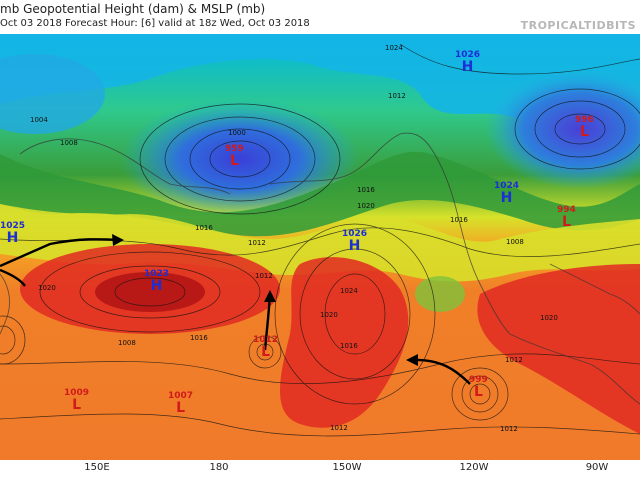 The image size is (640, 480). Describe the element at coordinates (133, 9) in the screenshot. I see `chart-title: mb Geopotential Height (dam) & MSLP (mb)` at that location.